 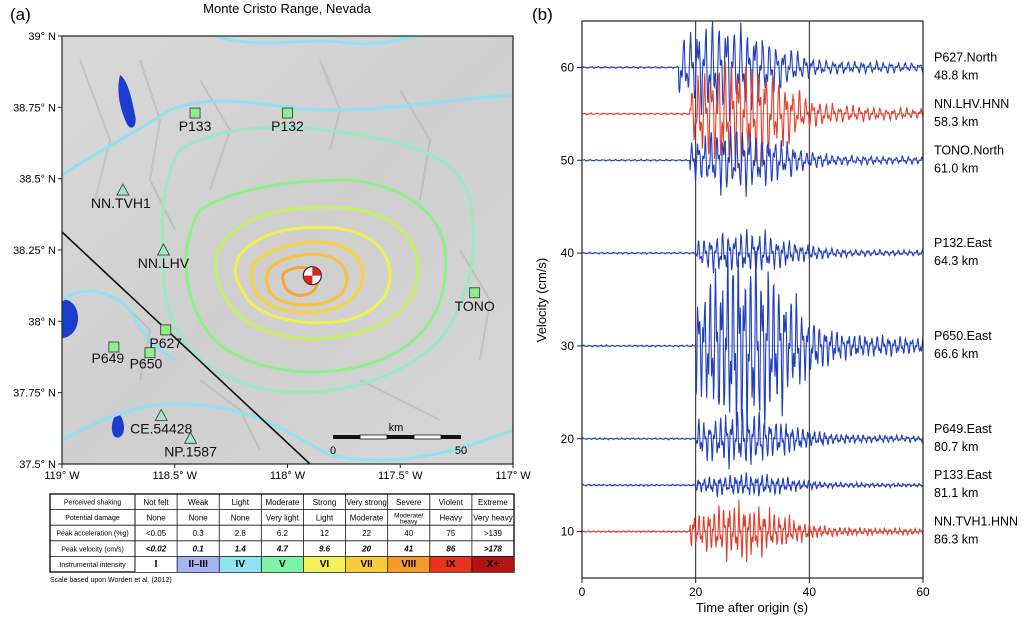 I want to click on scale-bar: km 0 50, so click(x=398, y=439).